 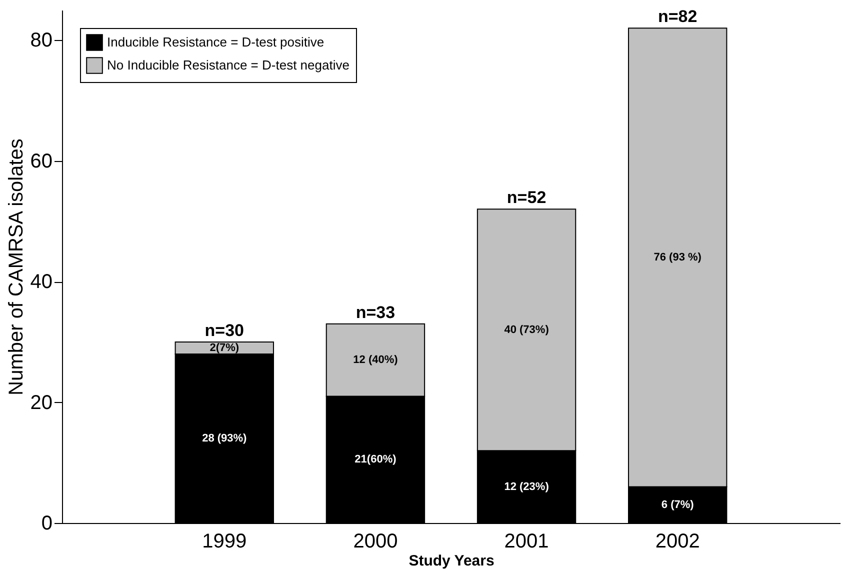 What do you see at coordinates (677, 504) in the screenshot?
I see `data-label: 6 (7%)` at bounding box center [677, 504].